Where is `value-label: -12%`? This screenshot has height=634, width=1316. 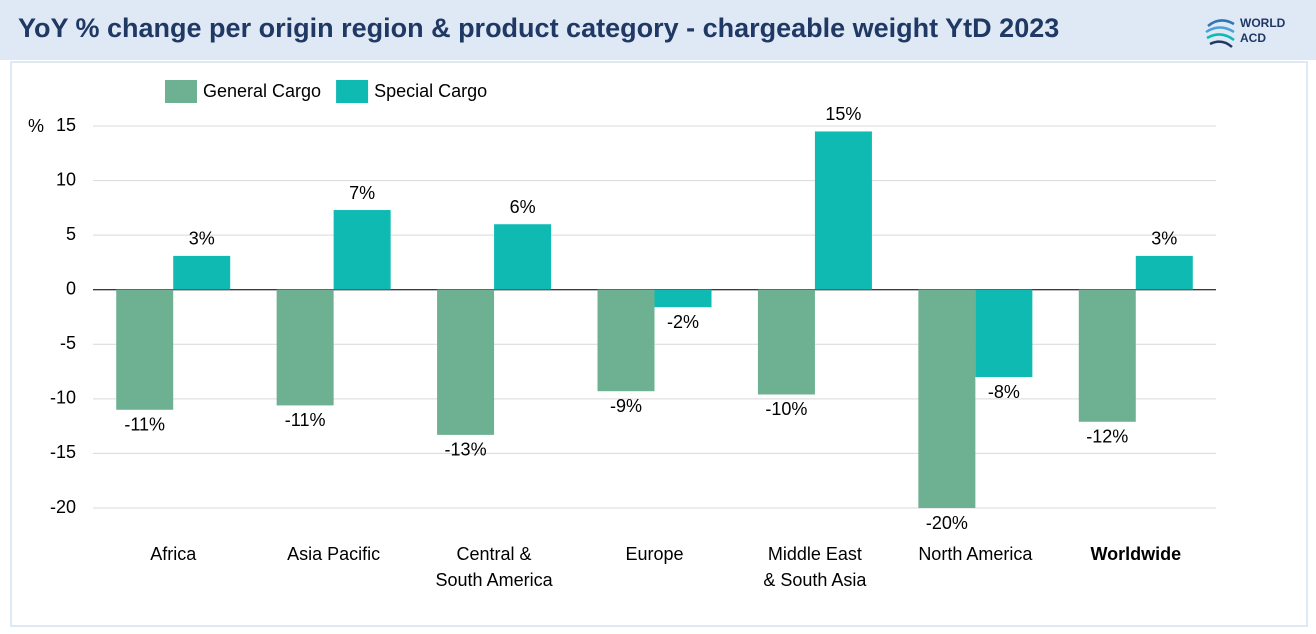
value-label: -12% is located at coordinates (1107, 437).